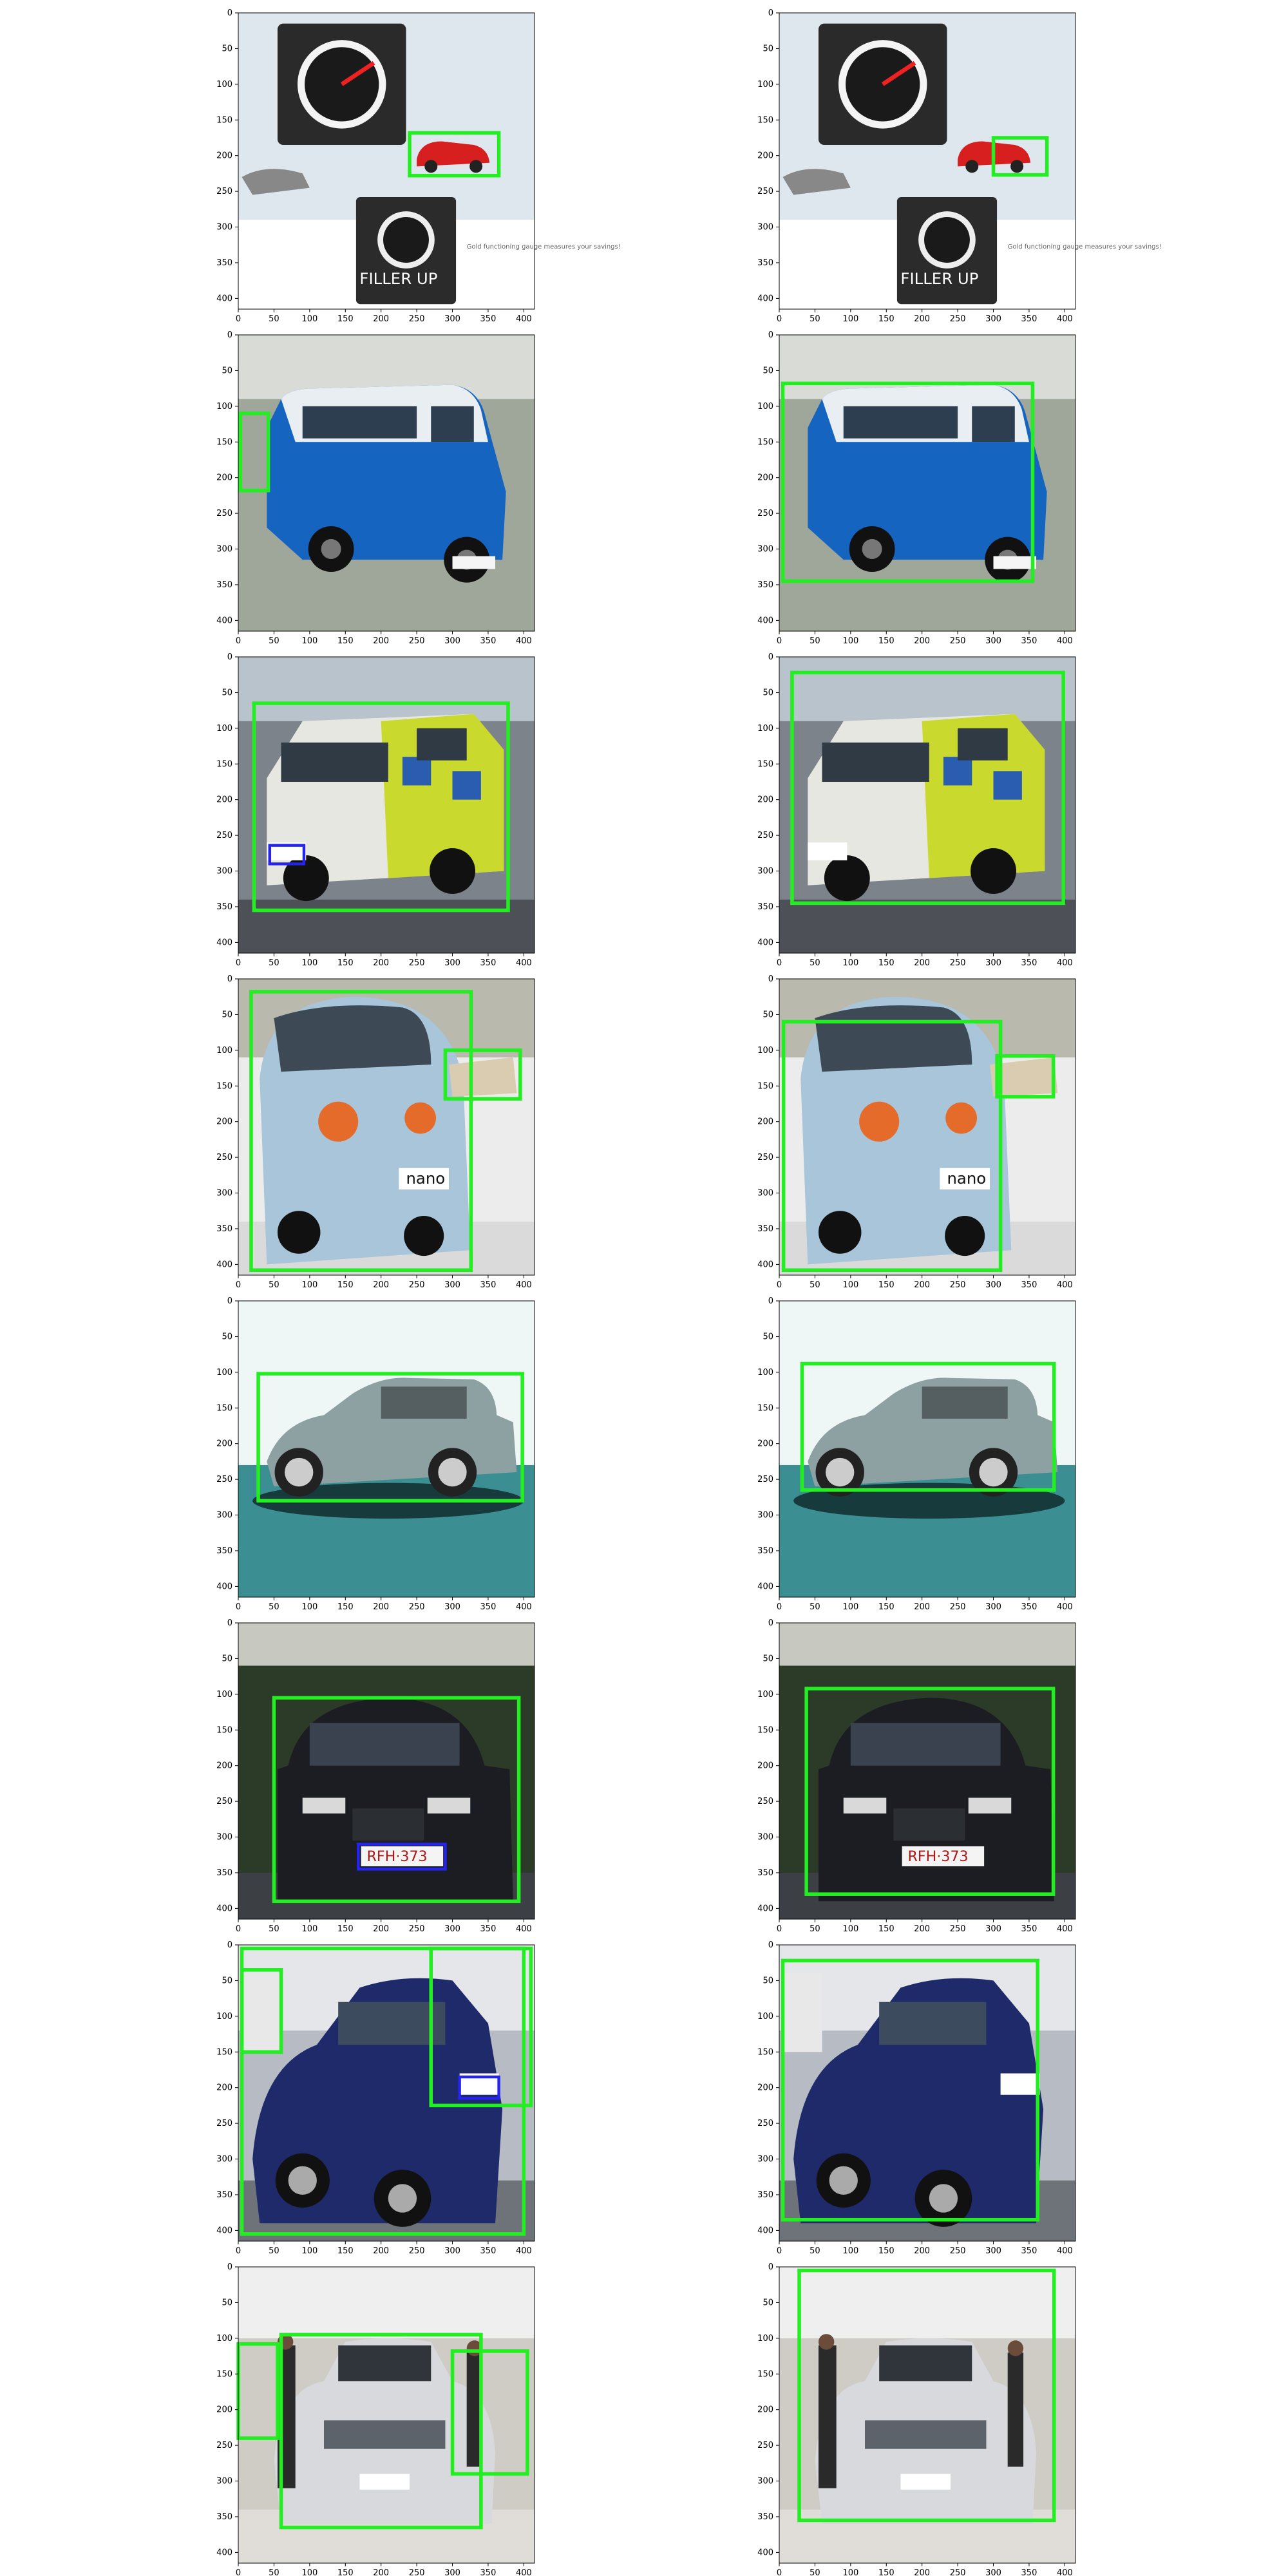 The image size is (1288, 2576). Describe the element at coordinates (927, 483) in the screenshot. I see `image-blue-vw-van-right` at that location.